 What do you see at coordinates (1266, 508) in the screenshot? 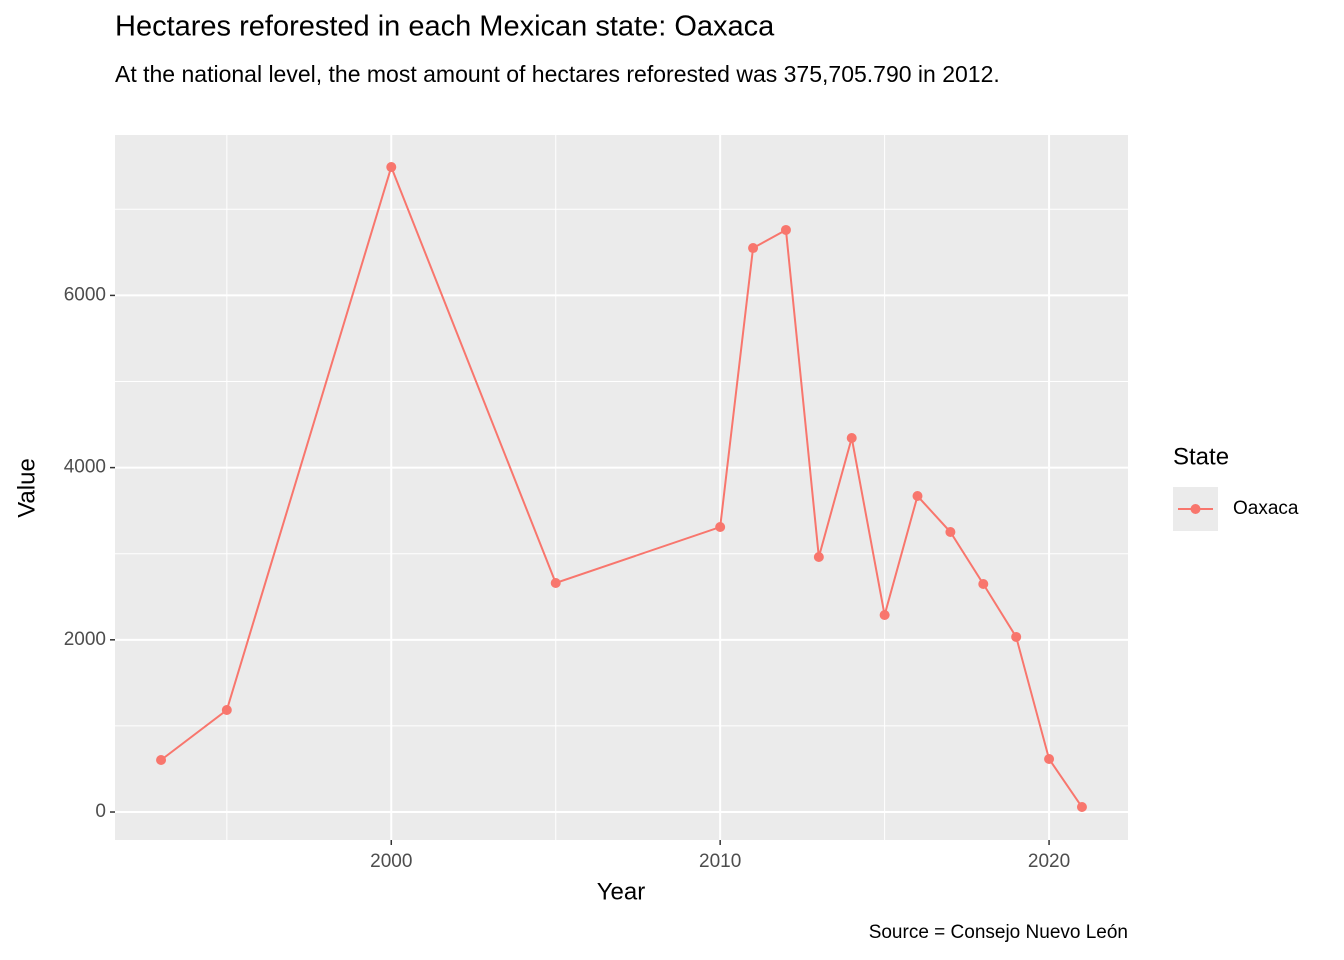
I see `legend-label: Oaxaca` at bounding box center [1266, 508].